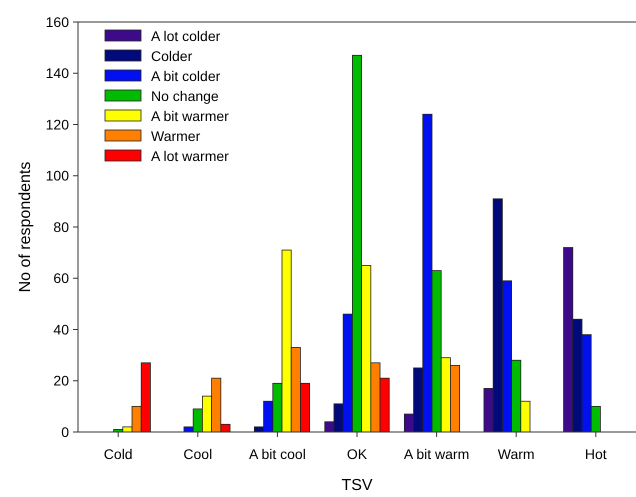 The width and height of the screenshot is (636, 497). Describe the element at coordinates (61, 380) in the screenshot. I see `y-tick-label: 20` at that location.